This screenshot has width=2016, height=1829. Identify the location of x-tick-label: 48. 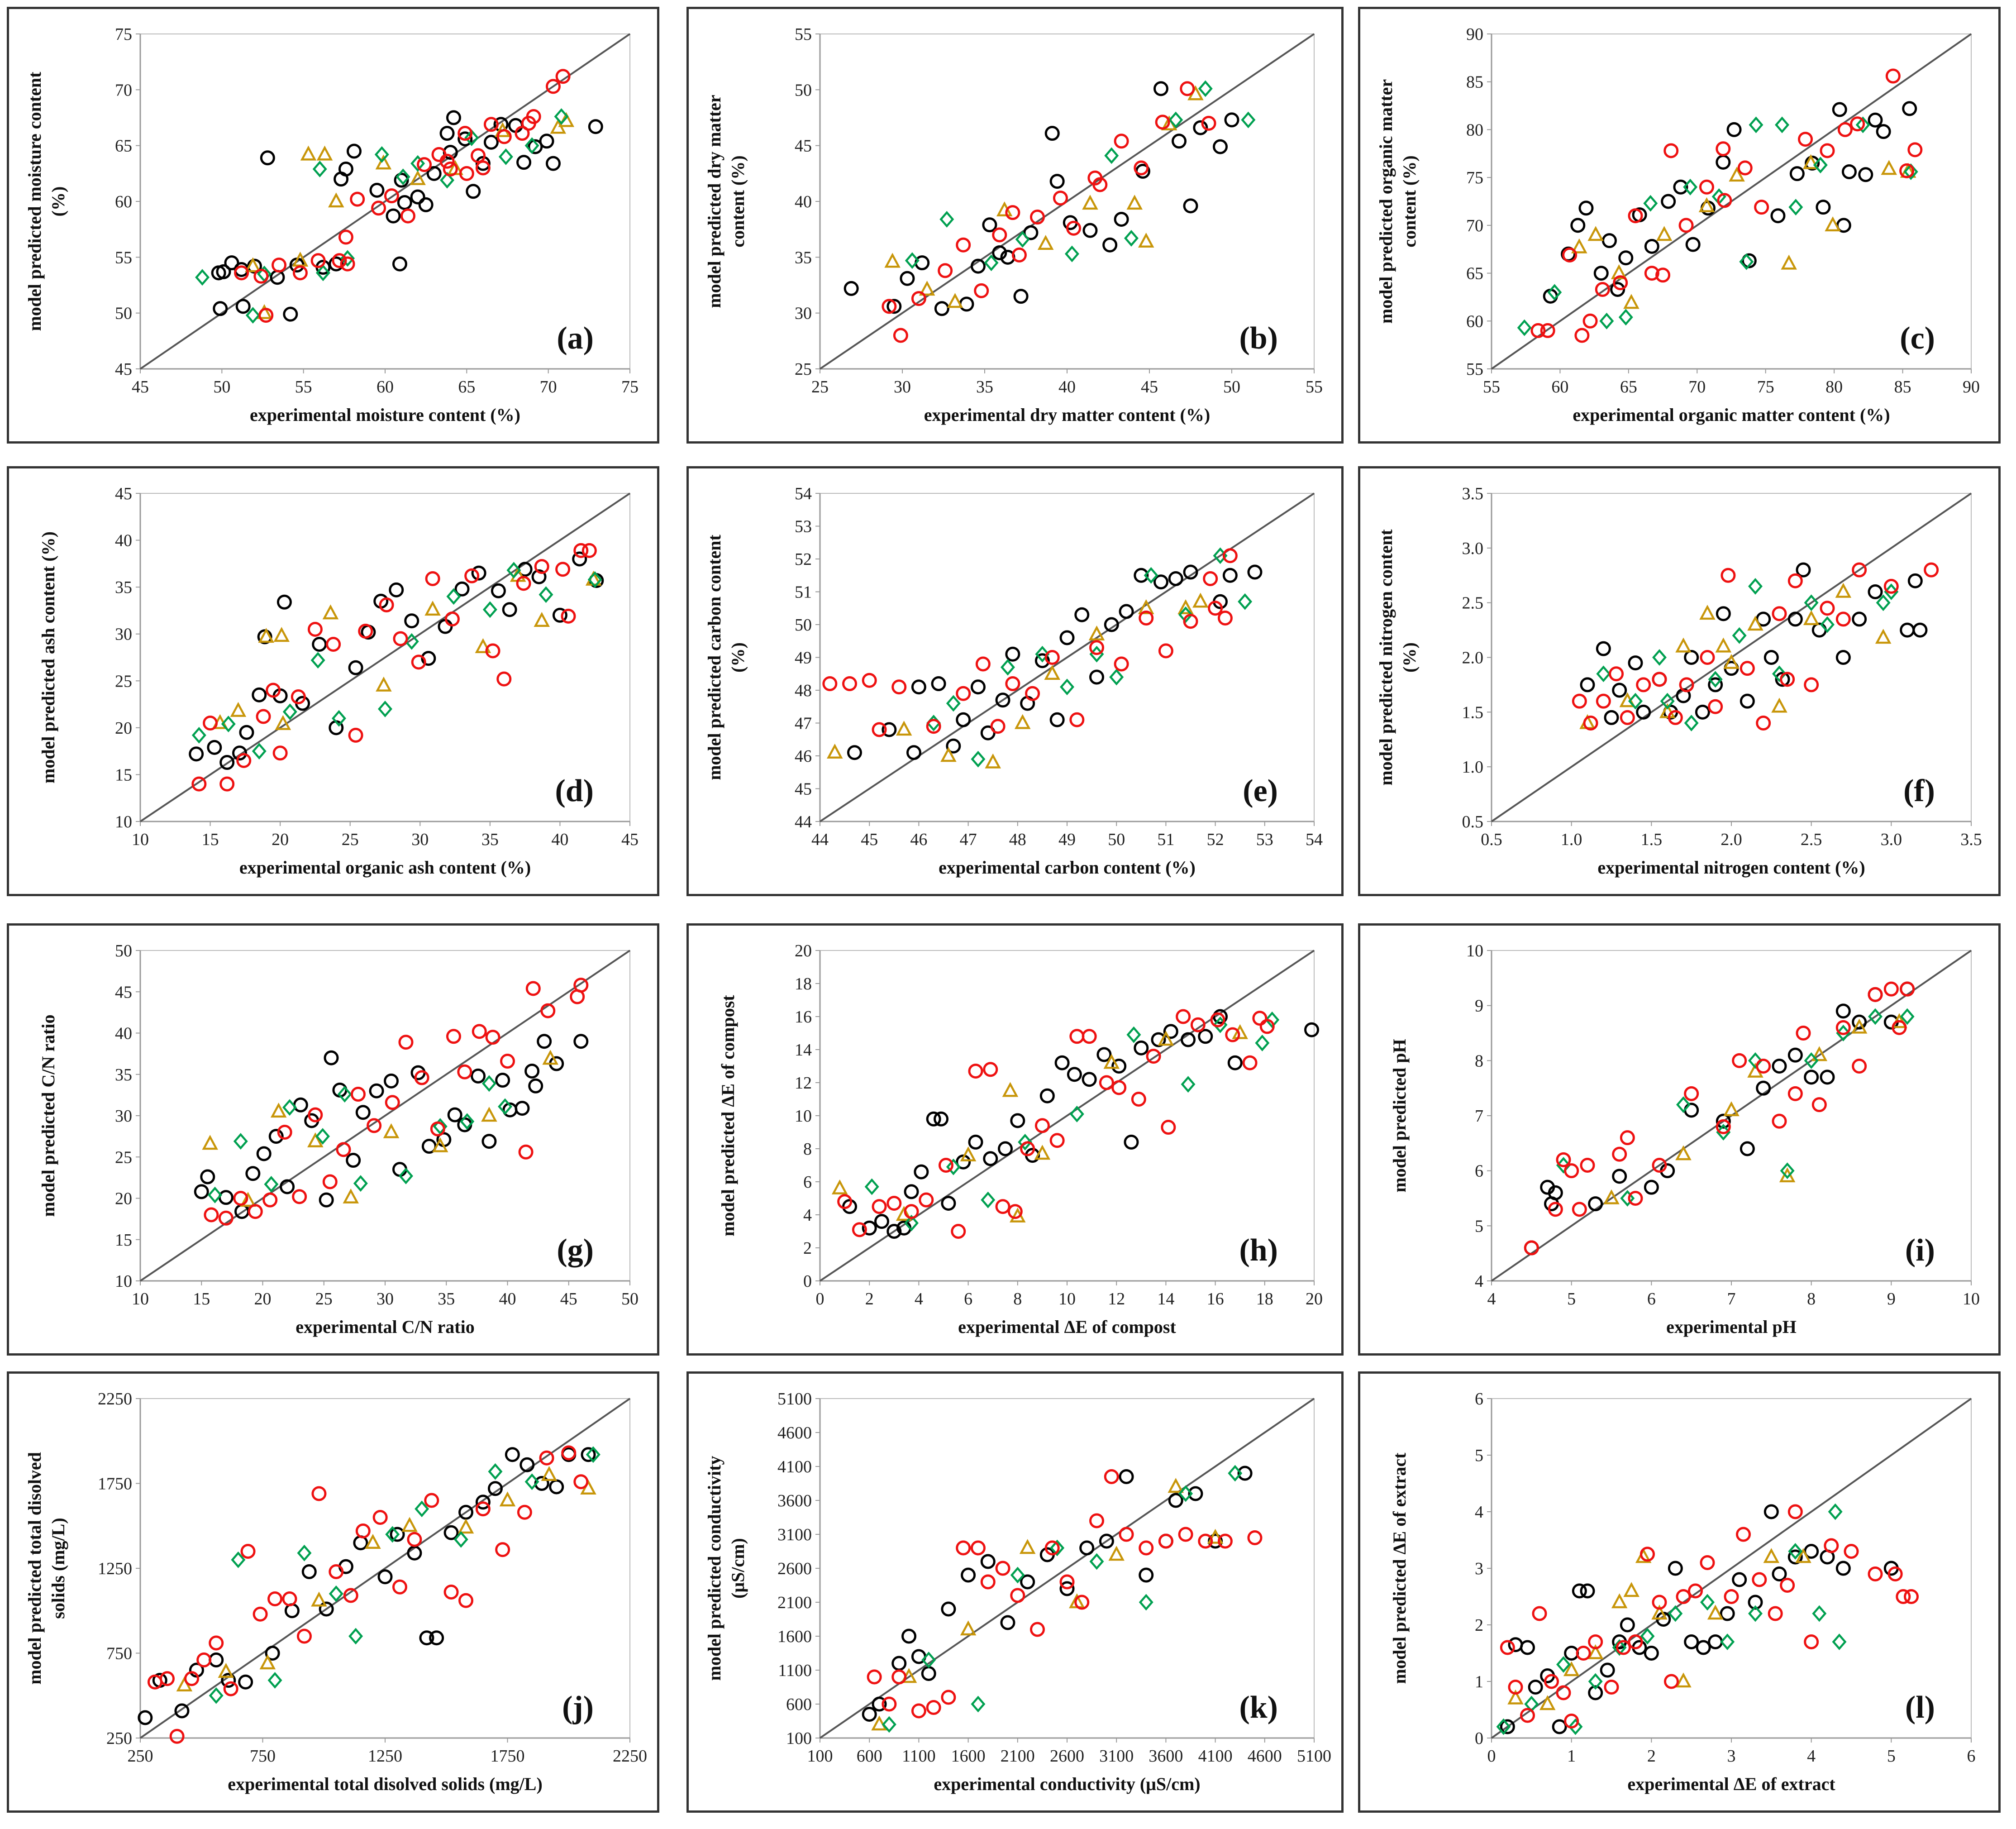
(1017, 839).